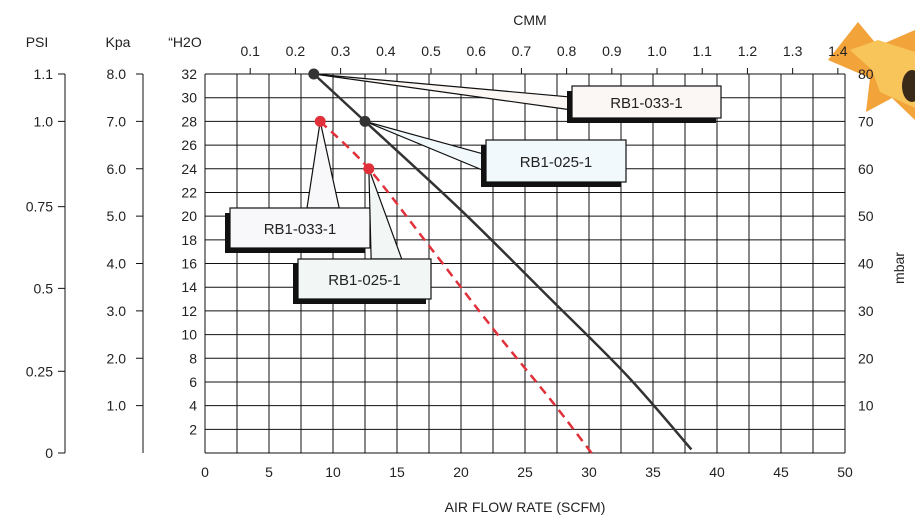 The height and width of the screenshot is (519, 915). I want to click on kpa-tick-label: 3.0, so click(117, 311).